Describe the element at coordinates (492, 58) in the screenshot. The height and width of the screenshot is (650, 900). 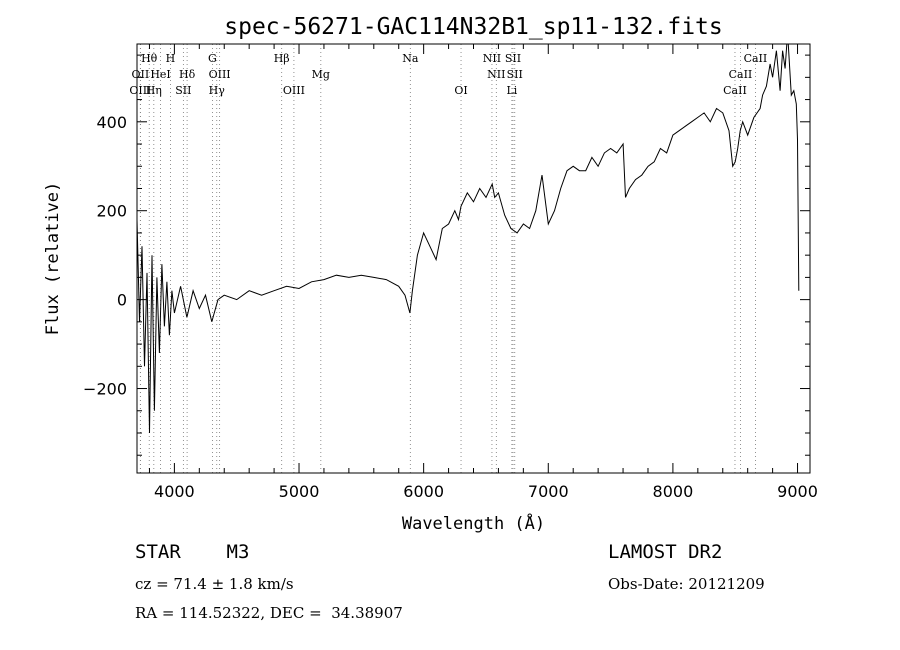
I see `line-label-5: NII` at that location.